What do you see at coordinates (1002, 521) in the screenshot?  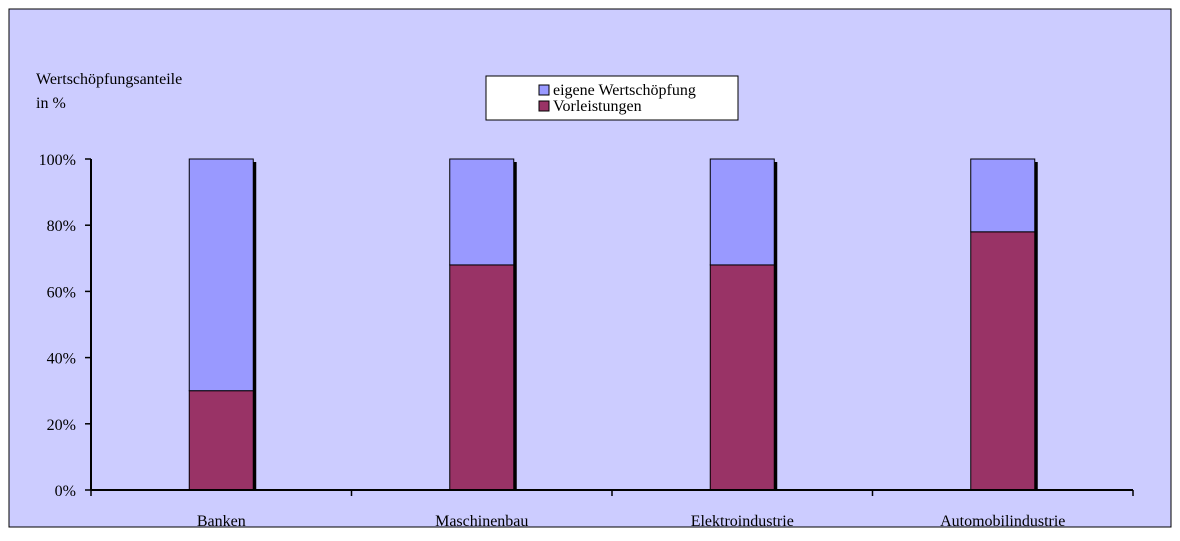 I see `x-tick-label: Automobilindustrie` at bounding box center [1002, 521].